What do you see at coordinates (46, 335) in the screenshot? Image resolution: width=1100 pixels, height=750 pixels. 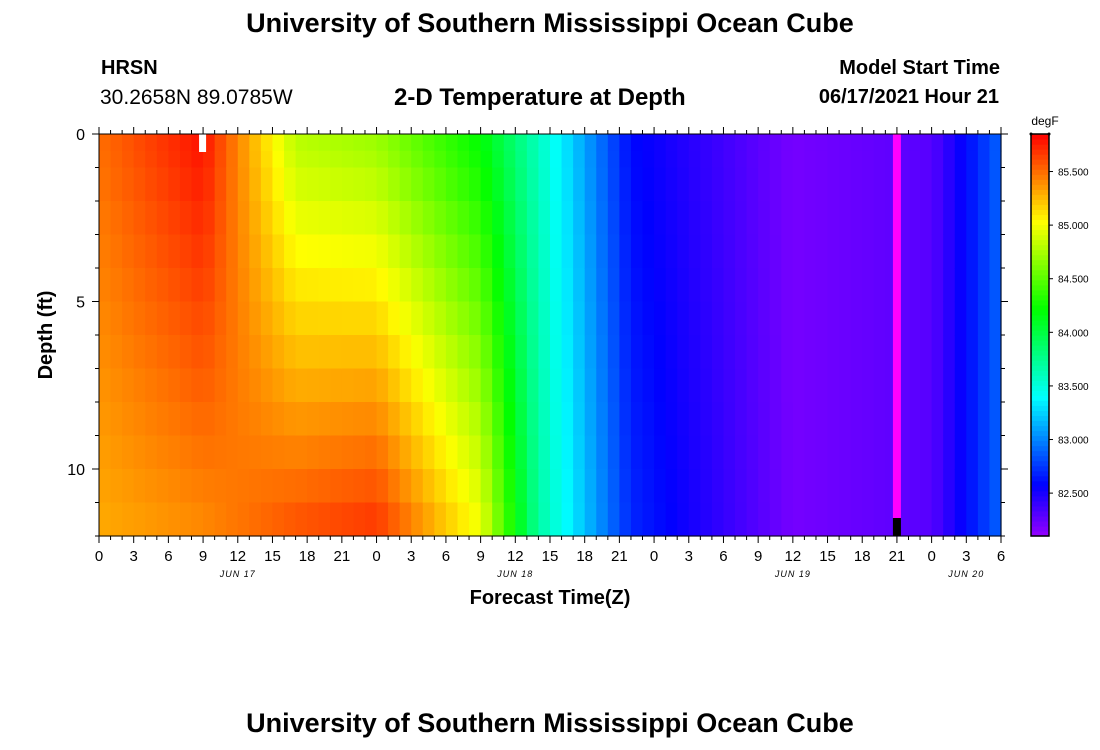 I see `y-axis-label: Depth (ft)` at bounding box center [46, 335].